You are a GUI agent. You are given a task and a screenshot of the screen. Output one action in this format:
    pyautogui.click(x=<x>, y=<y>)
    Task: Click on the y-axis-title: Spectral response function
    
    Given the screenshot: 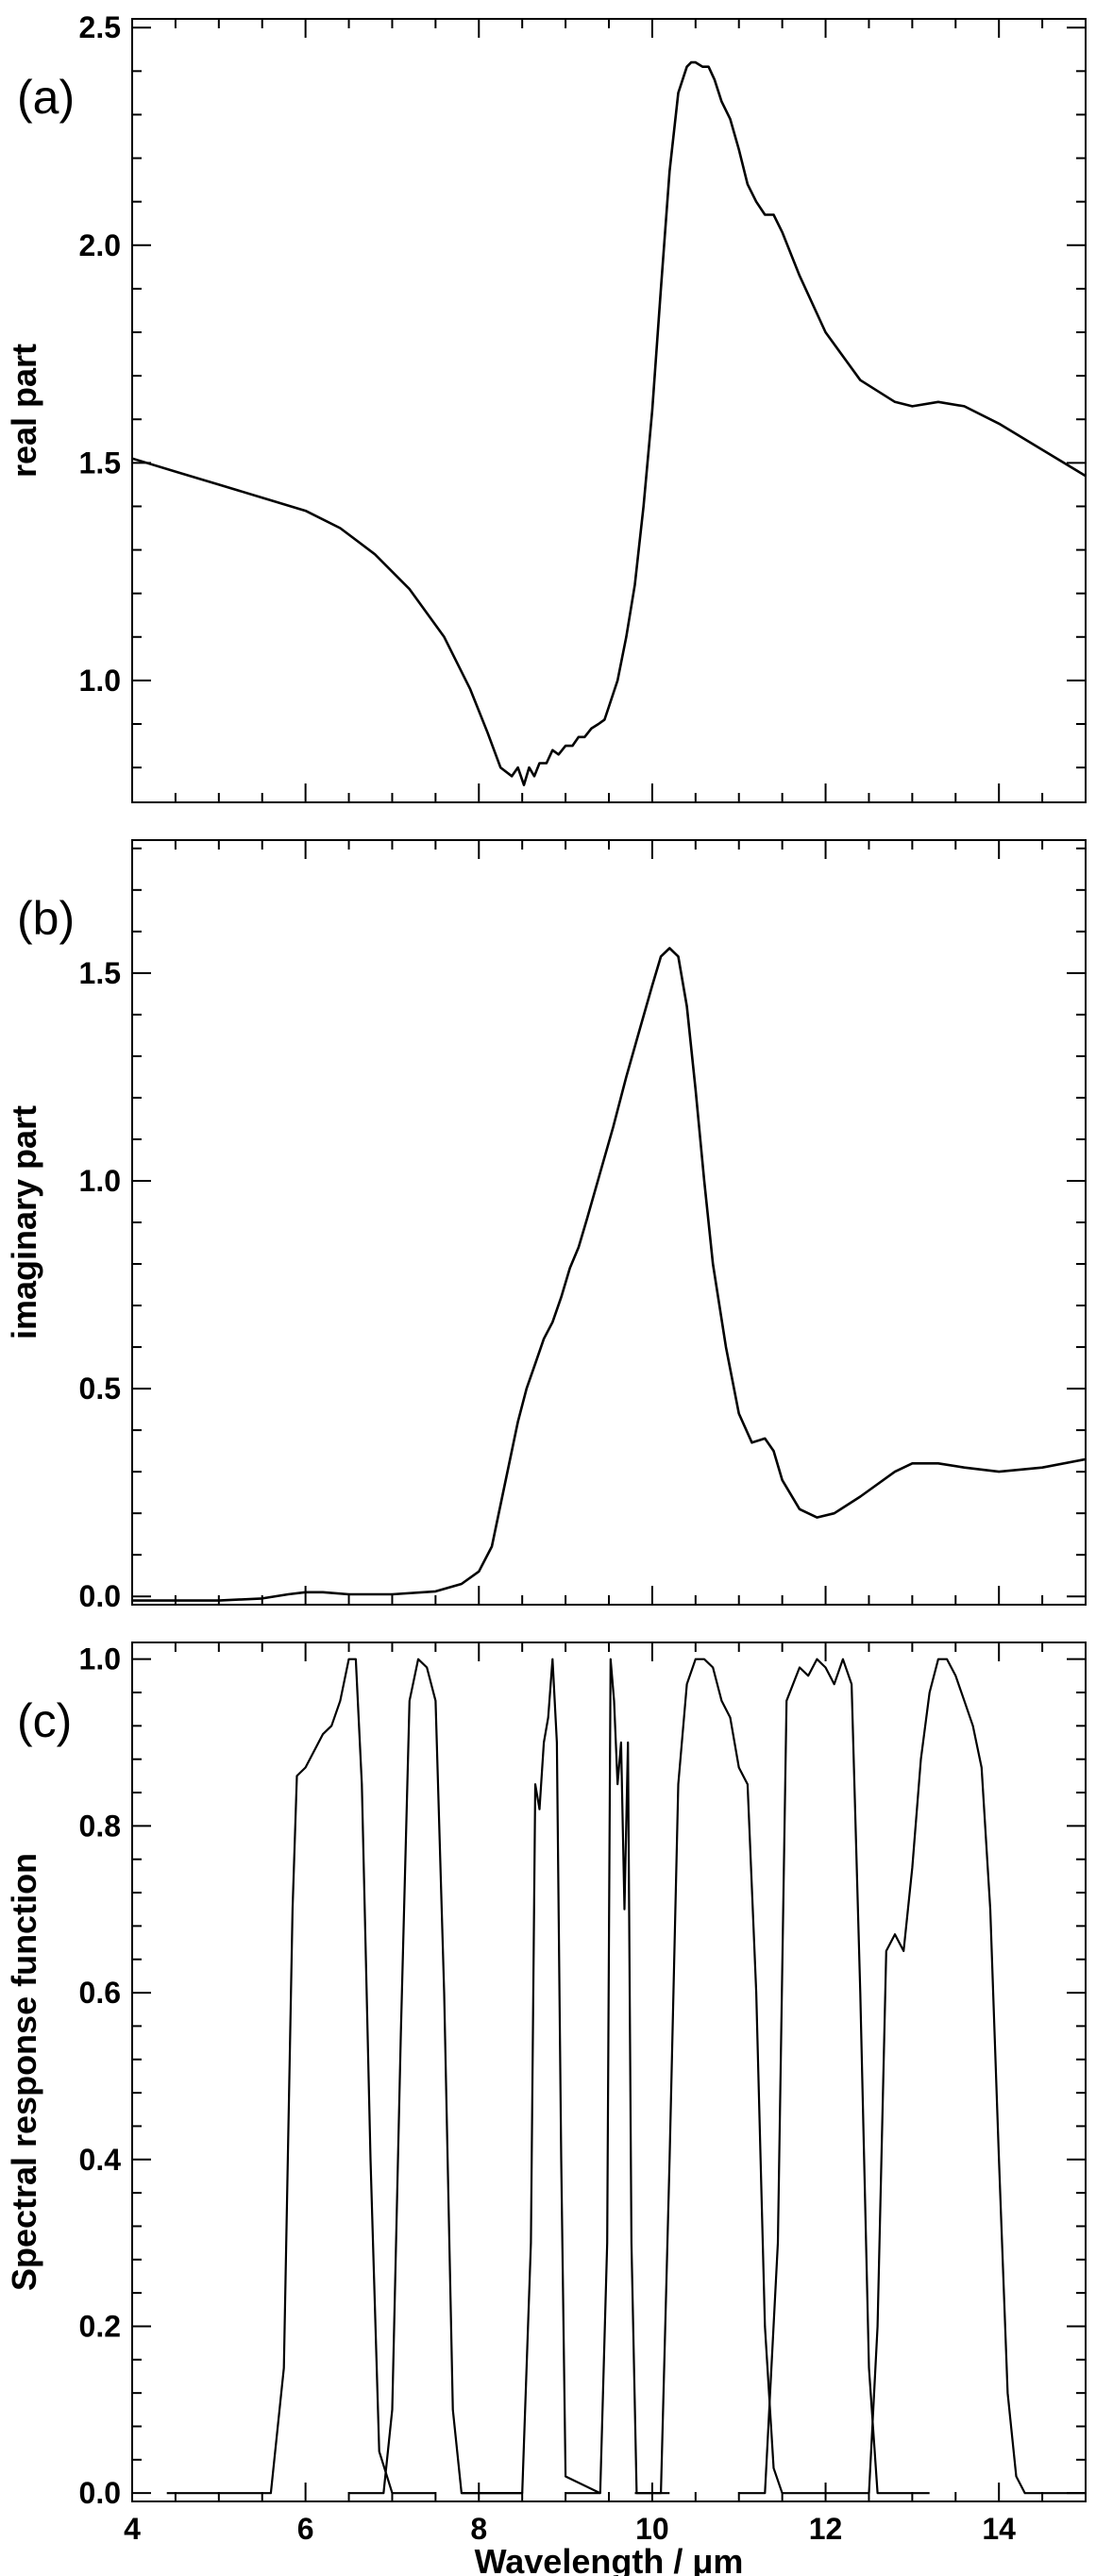 What is the action you would take?
    pyautogui.click(x=24, y=2072)
    